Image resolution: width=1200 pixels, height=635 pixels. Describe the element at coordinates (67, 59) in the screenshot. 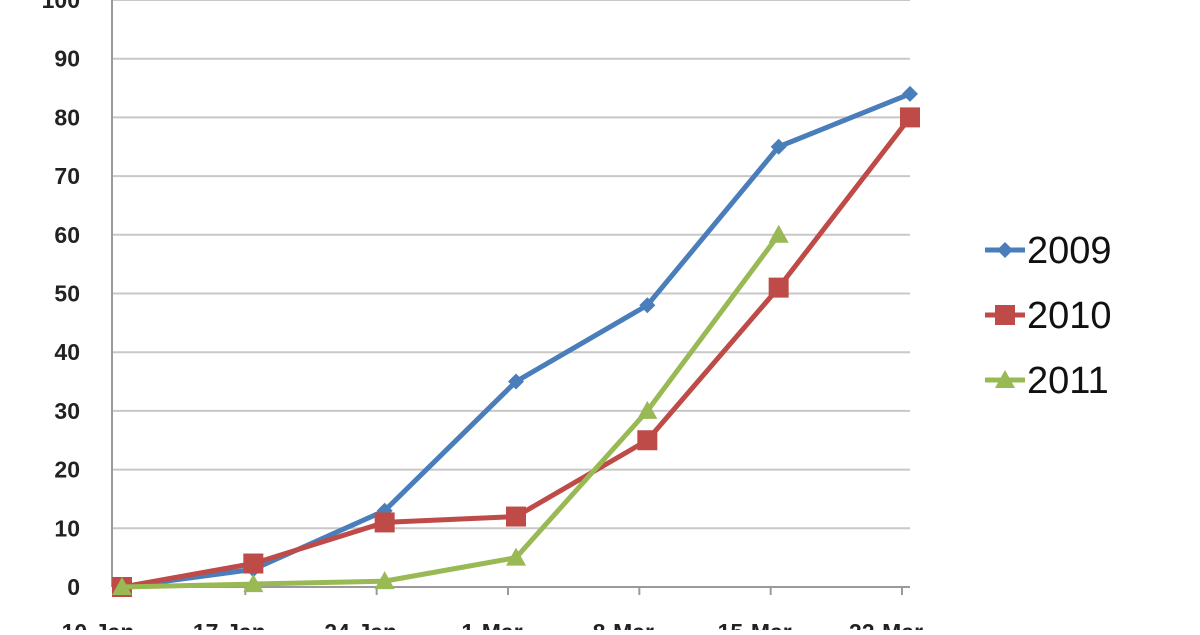

I see `y-tick-label: 90` at that location.